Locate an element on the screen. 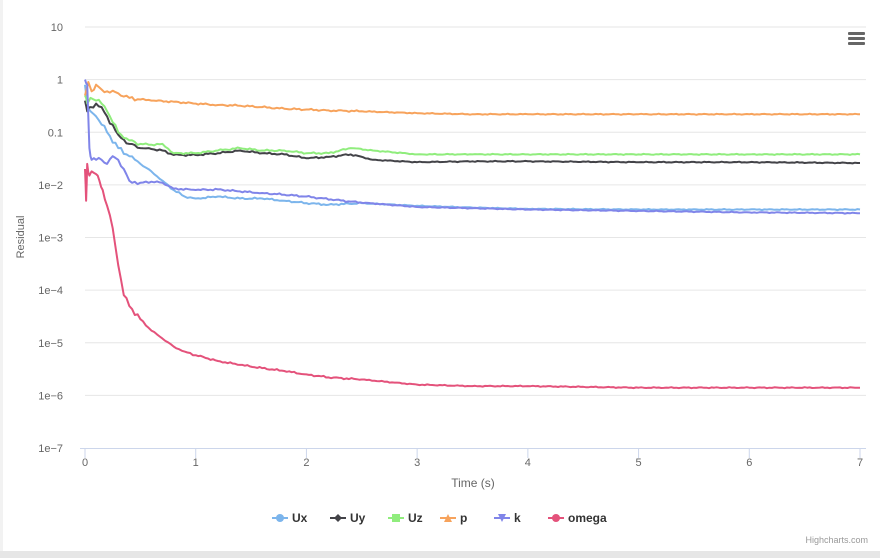 Image resolution: width=880 pixels, height=558 pixels. page-left-edge is located at coordinates (1, 279).